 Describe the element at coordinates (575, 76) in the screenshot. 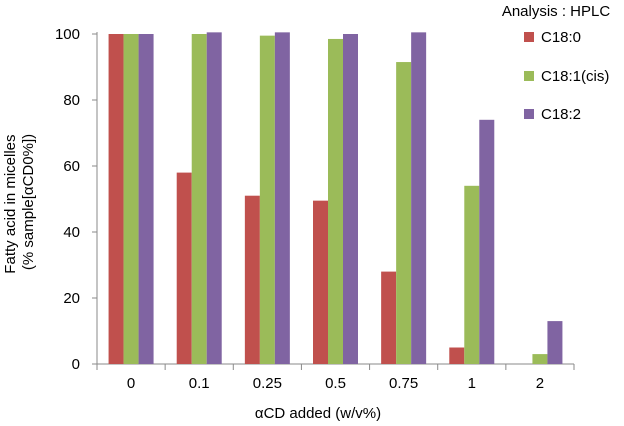

I see `legend-label: C18:1(cis)` at that location.